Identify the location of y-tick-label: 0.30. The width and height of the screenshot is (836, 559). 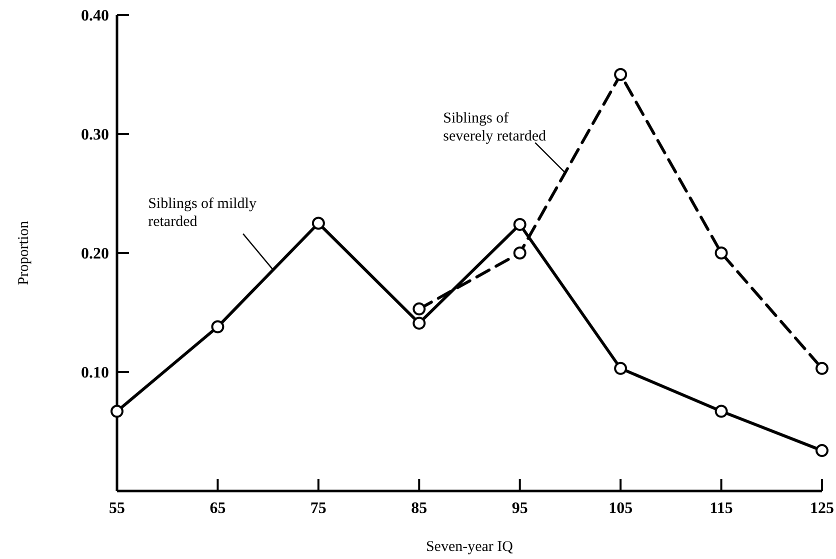
(95, 135).